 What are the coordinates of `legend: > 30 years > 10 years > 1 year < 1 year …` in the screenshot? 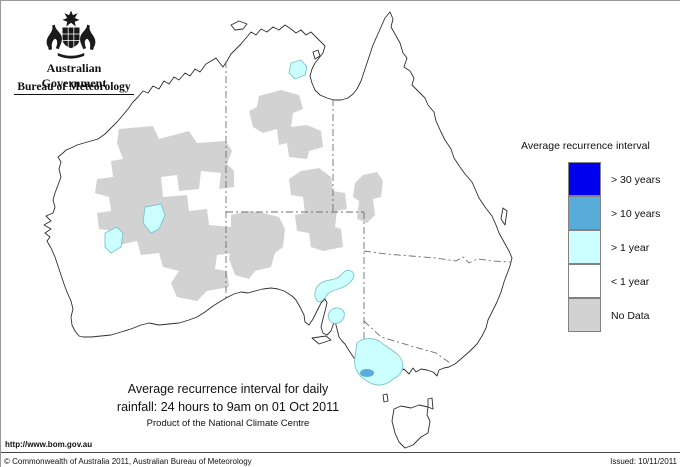 It's located at (624, 247).